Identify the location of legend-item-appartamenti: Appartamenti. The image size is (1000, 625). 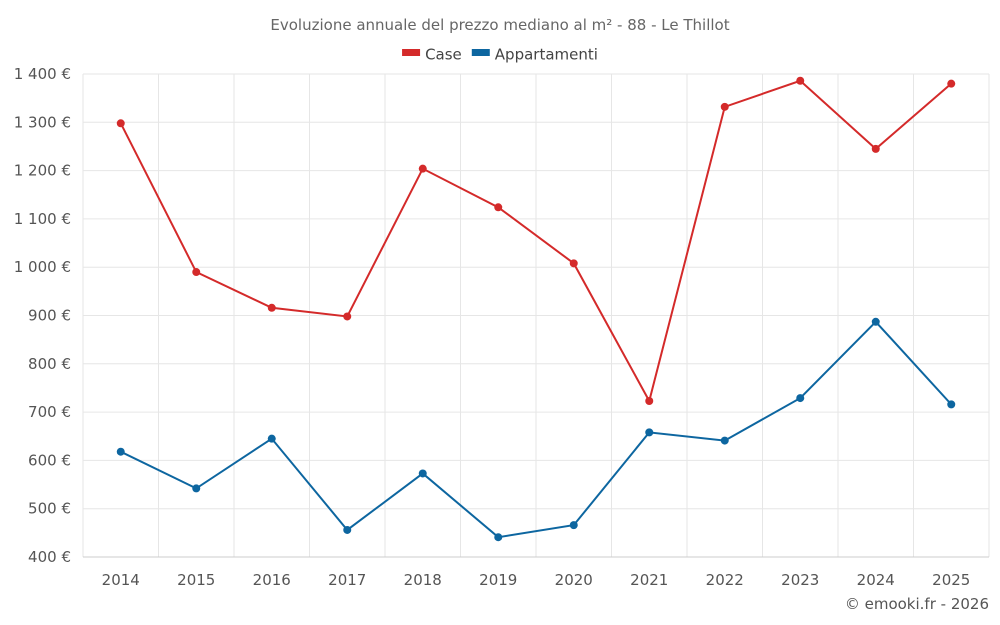
(534, 55).